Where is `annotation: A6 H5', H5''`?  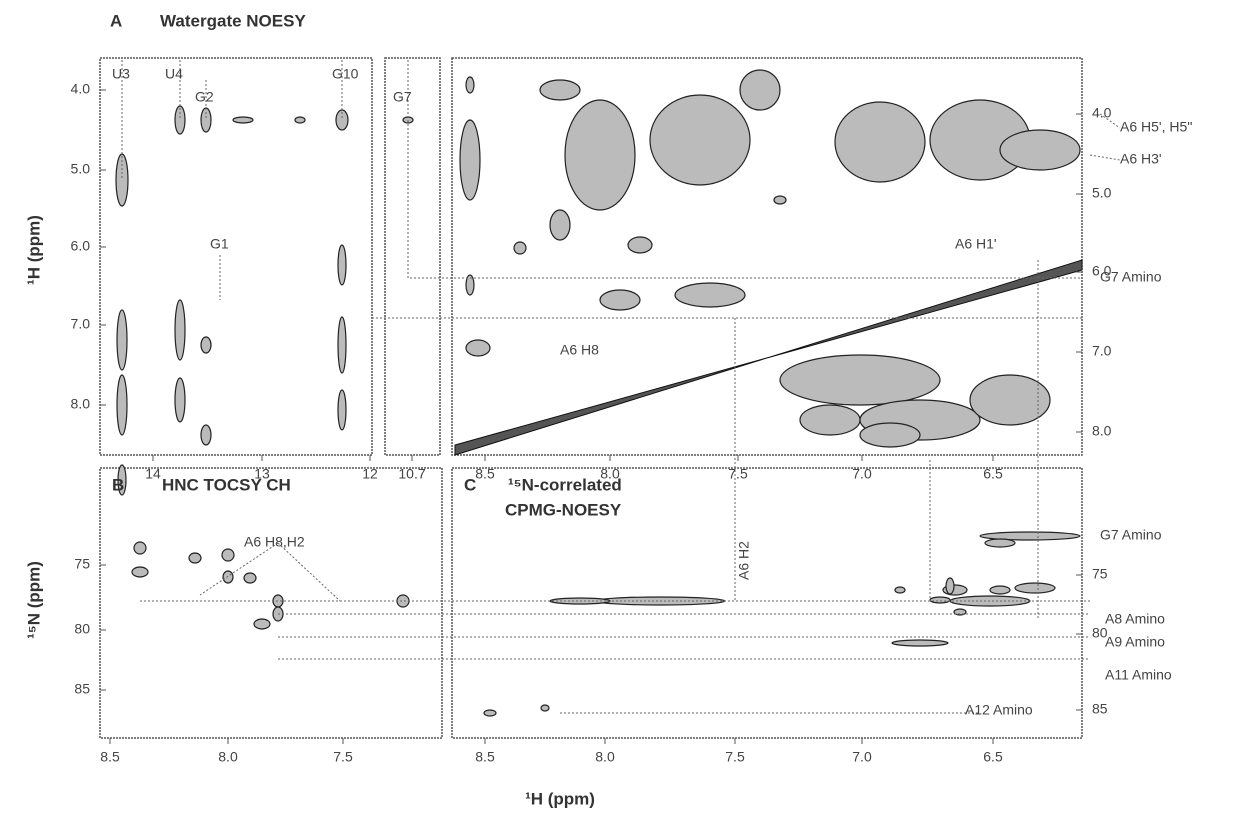 annotation: A6 H5', H5'' is located at coordinates (1156, 127).